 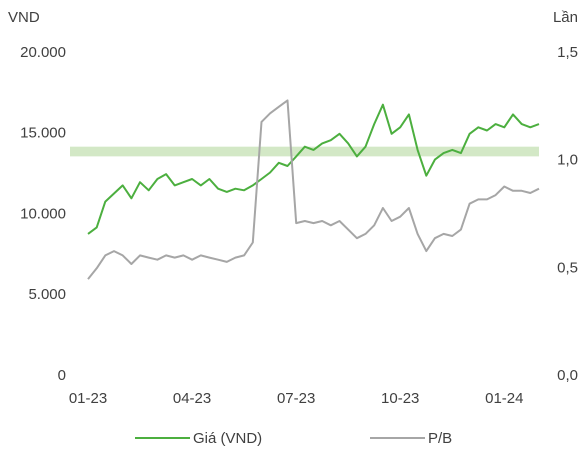 I want to click on legend-label: P/B, so click(x=440, y=438).